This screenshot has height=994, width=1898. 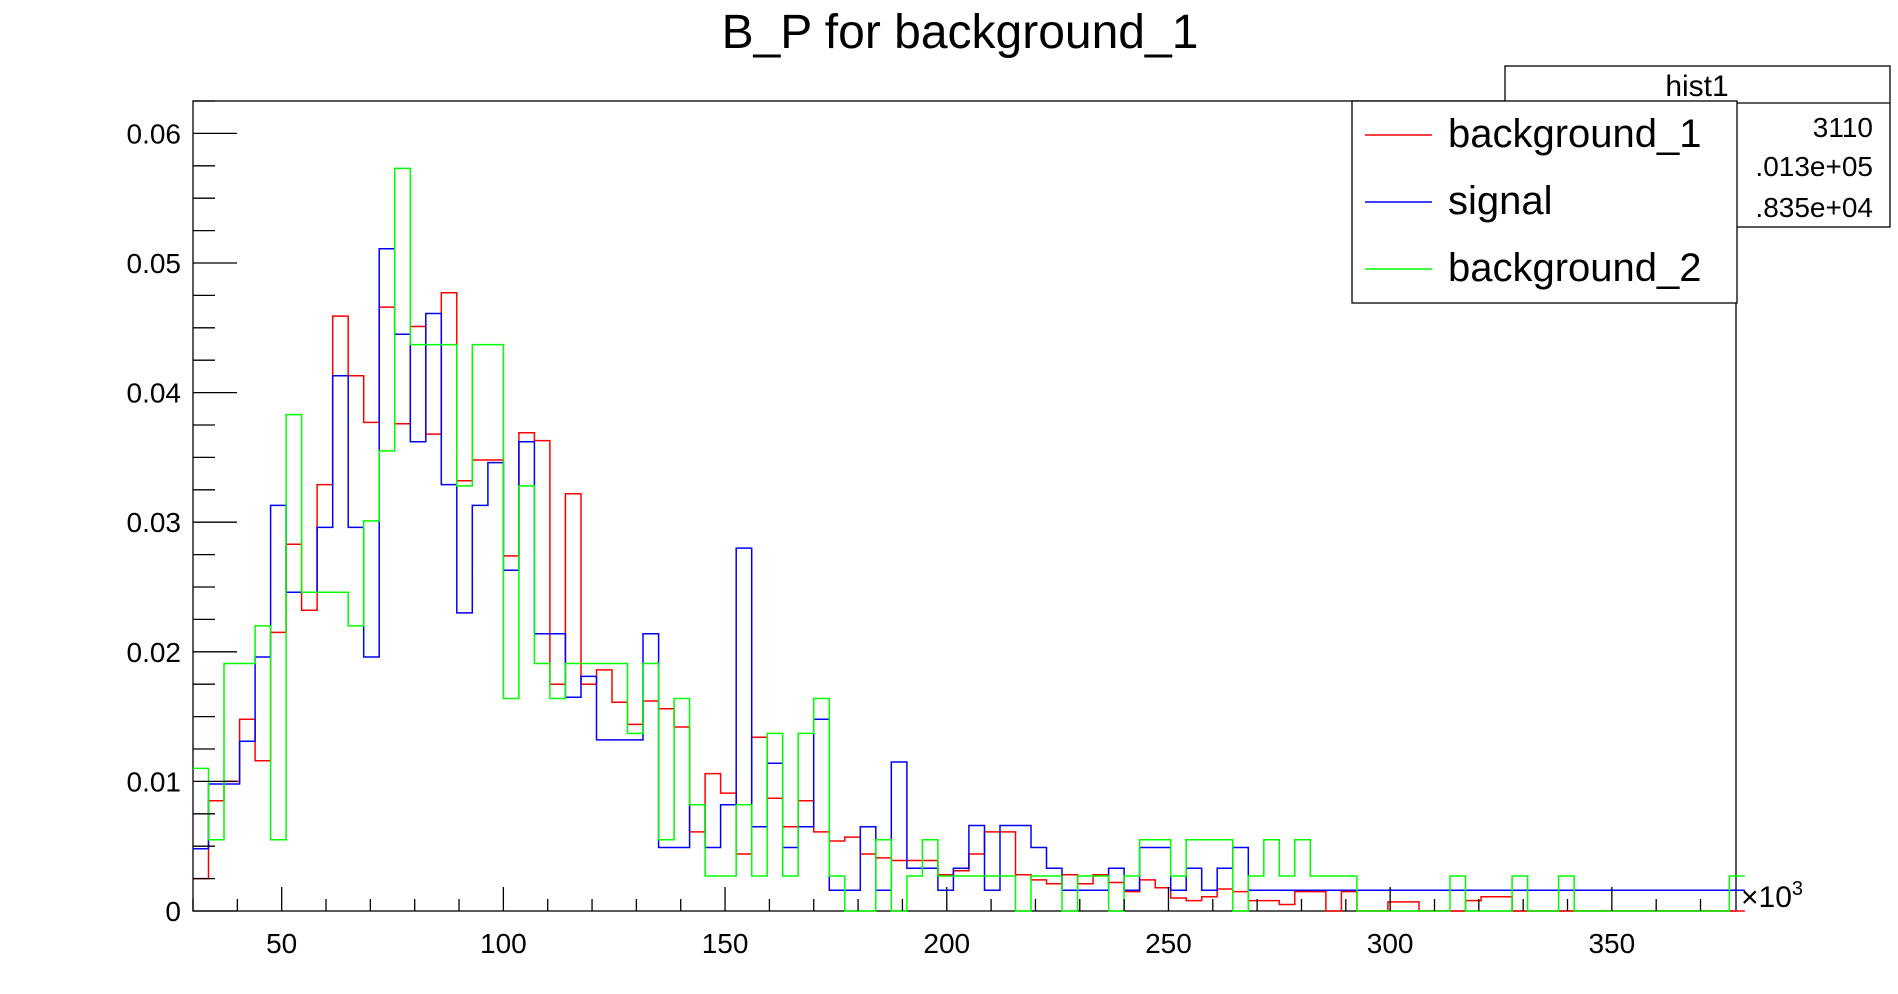 What do you see at coordinates (154, 652) in the screenshot?
I see `y-tick-label: 0.02` at bounding box center [154, 652].